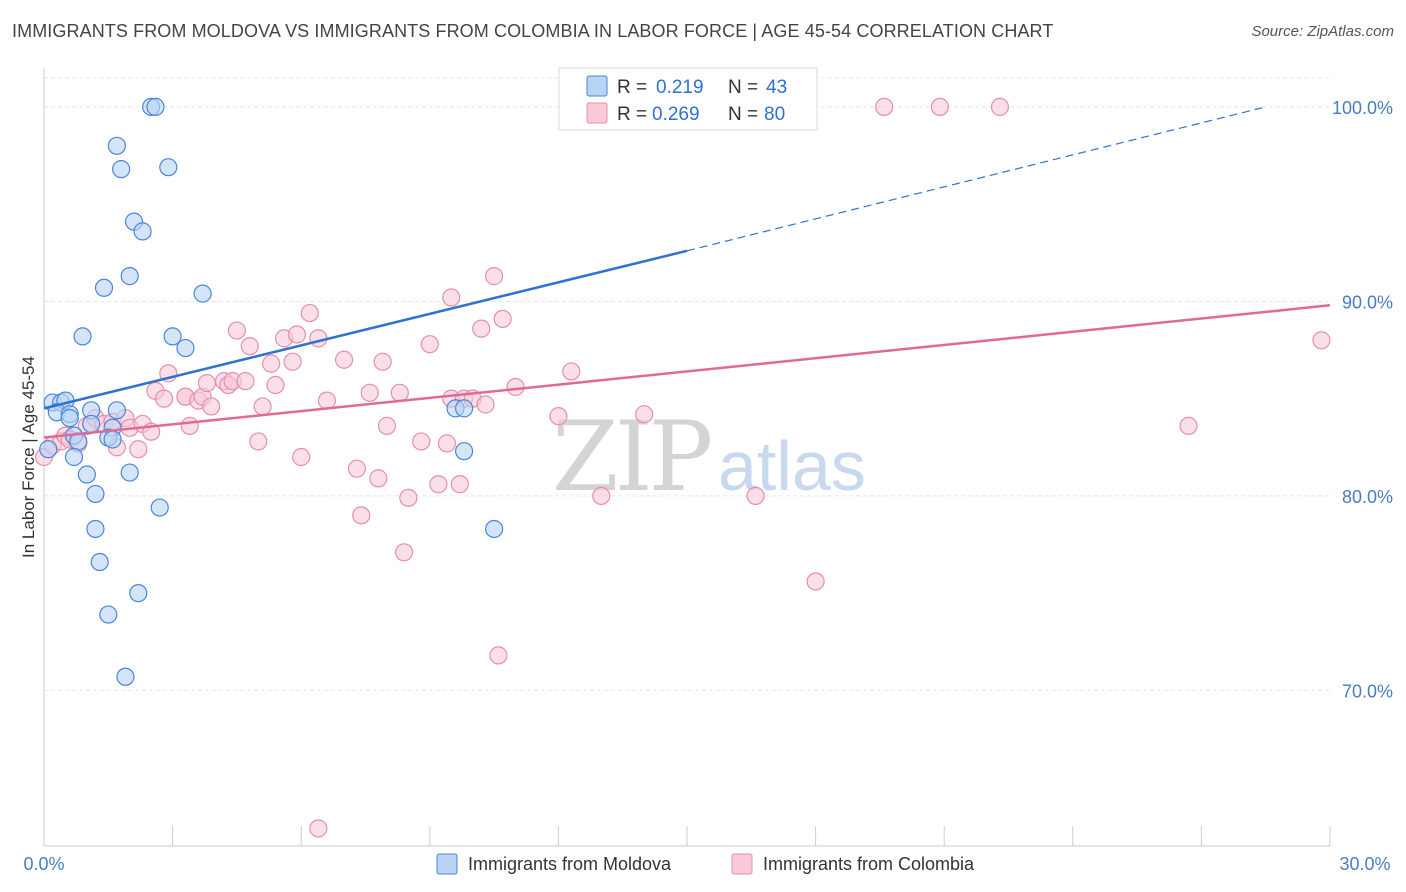  Describe the element at coordinates (43, 864) in the screenshot. I see `x-tick-label-min: 0.0%` at that location.